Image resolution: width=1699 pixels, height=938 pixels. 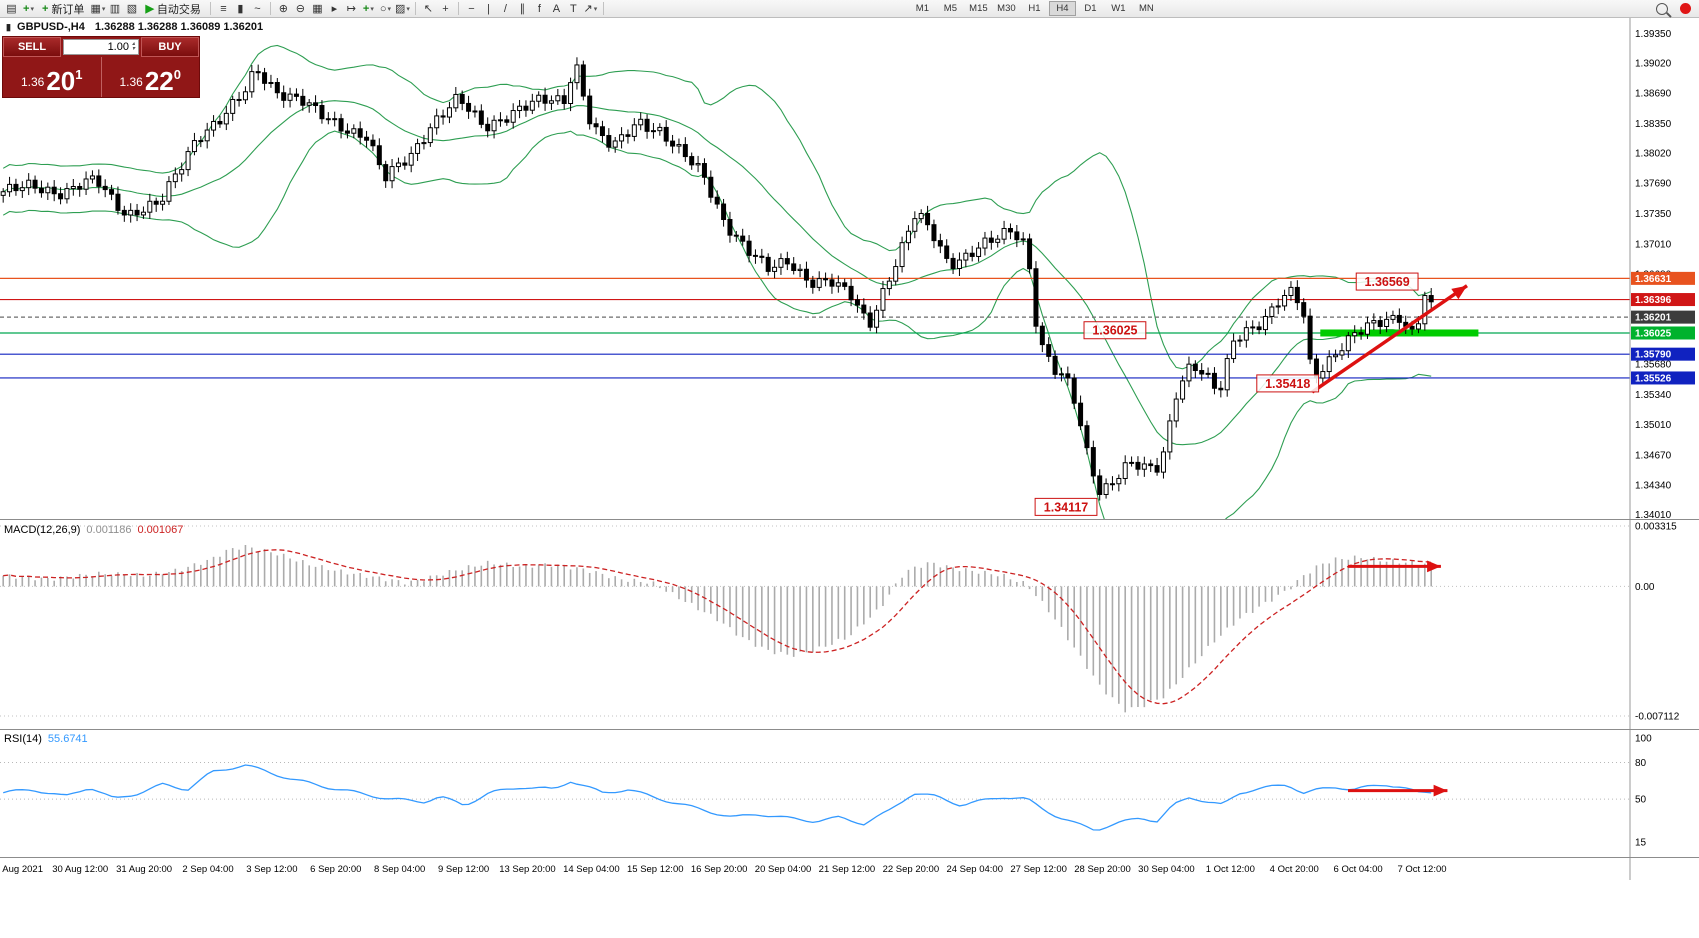 I want to click on label-icon: T, so click(x=573, y=8).